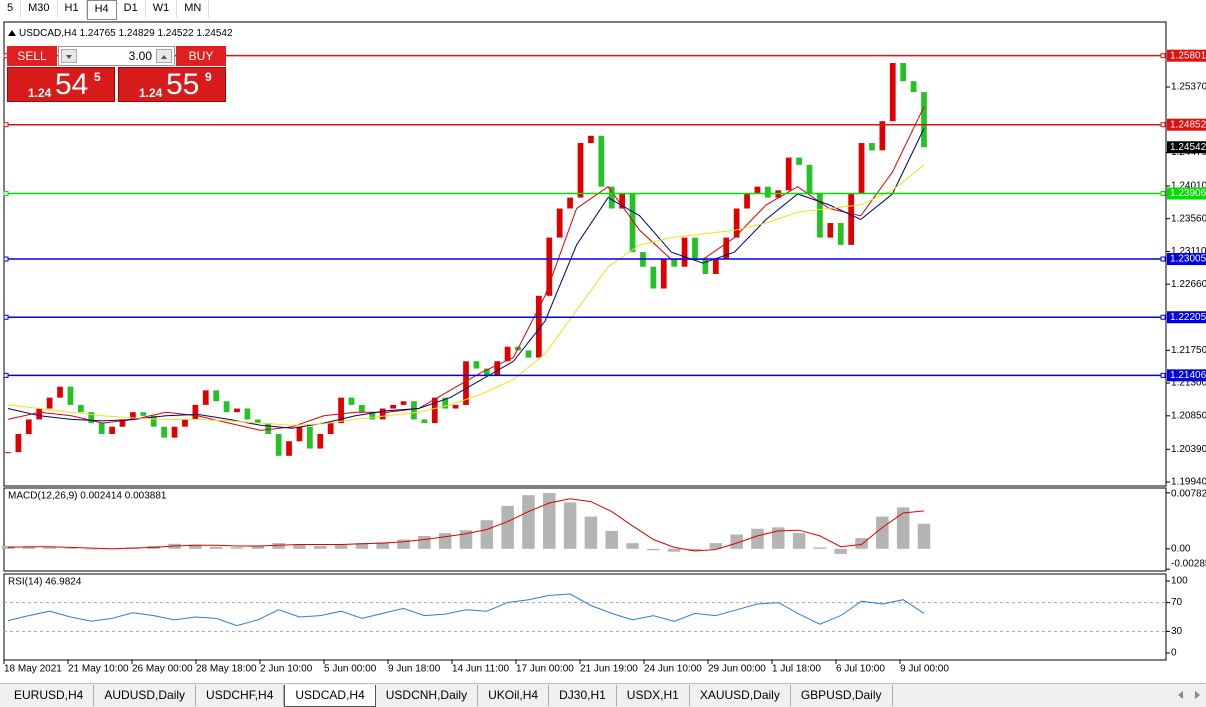 This screenshot has width=1206, height=707. Describe the element at coordinates (72, 84) in the screenshot. I see `price-big: 54` at that location.